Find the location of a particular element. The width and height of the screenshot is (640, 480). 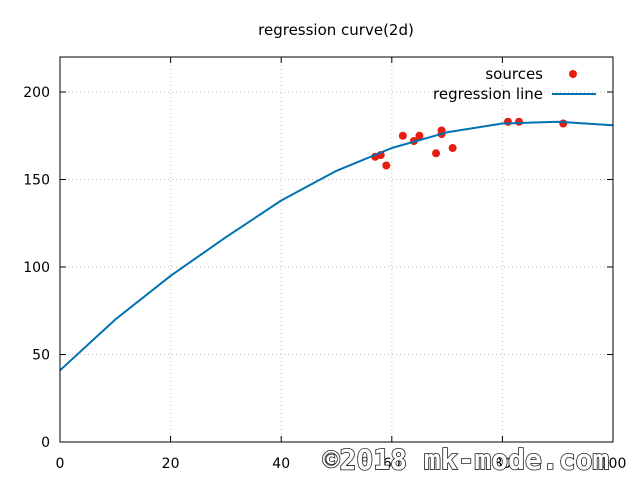

y-tick-label: 150 is located at coordinates (36, 181).